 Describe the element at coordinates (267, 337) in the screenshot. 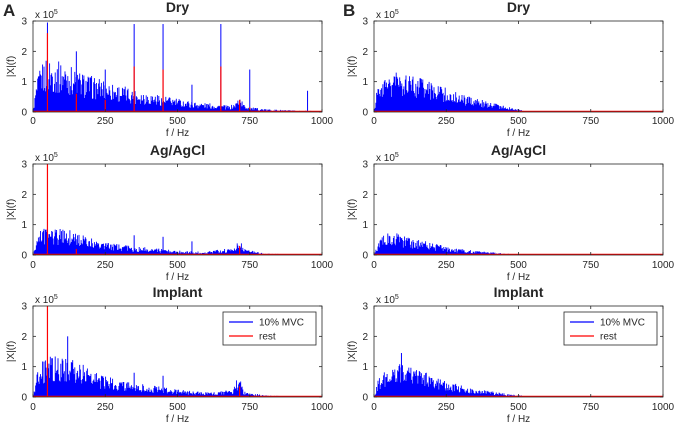

I see `legend-label-rest: rest` at that location.